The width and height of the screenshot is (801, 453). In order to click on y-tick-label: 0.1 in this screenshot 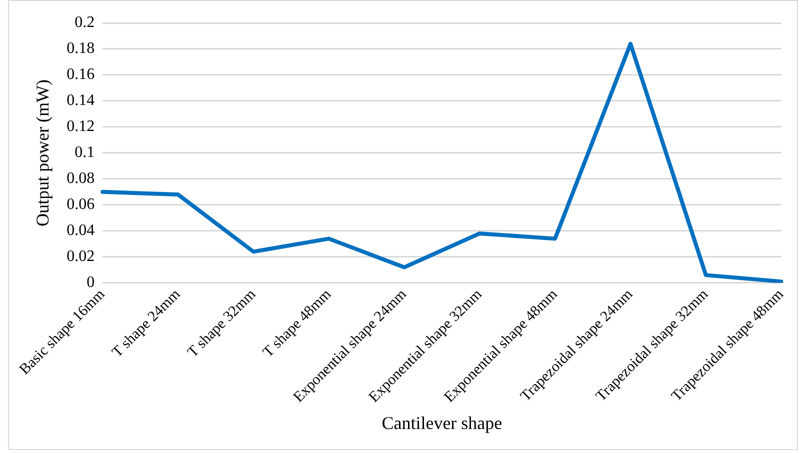, I will do `click(84, 153)`.